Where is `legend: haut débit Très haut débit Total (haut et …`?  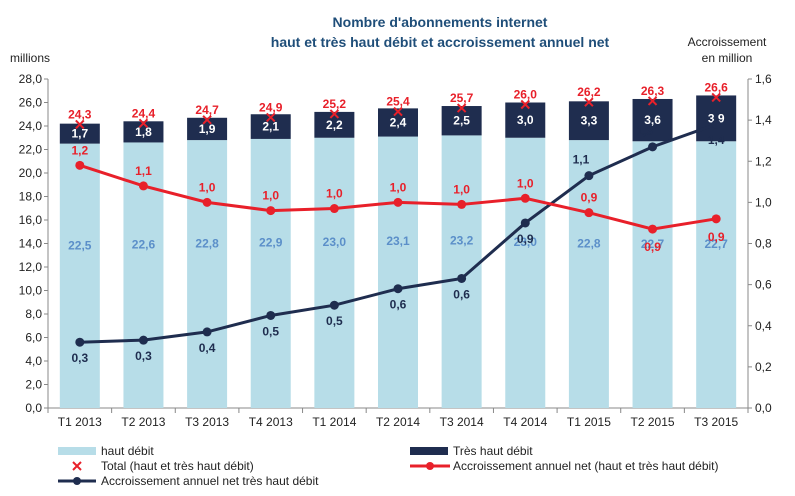 legend: haut débit Très haut débit Total (haut et … is located at coordinates (388, 466).